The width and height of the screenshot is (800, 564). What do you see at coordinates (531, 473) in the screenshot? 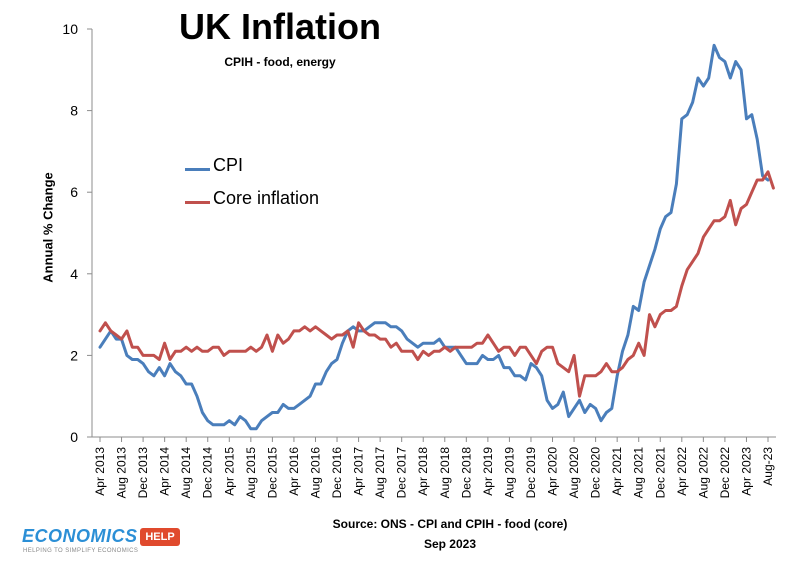
I see `x-tick-label: Dec 2019` at bounding box center [531, 473].